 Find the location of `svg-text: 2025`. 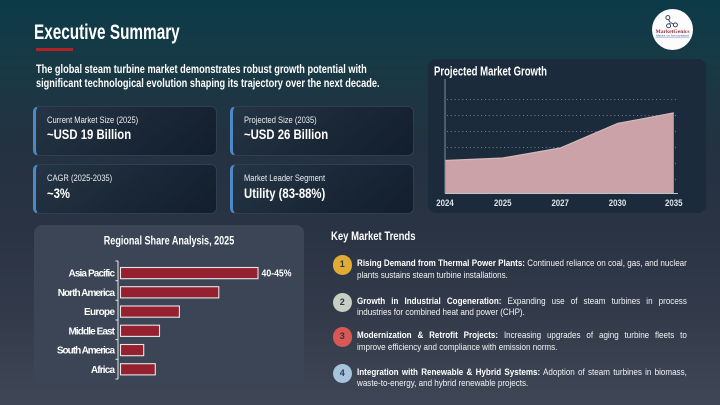

svg-text: 2025 is located at coordinates (503, 203).